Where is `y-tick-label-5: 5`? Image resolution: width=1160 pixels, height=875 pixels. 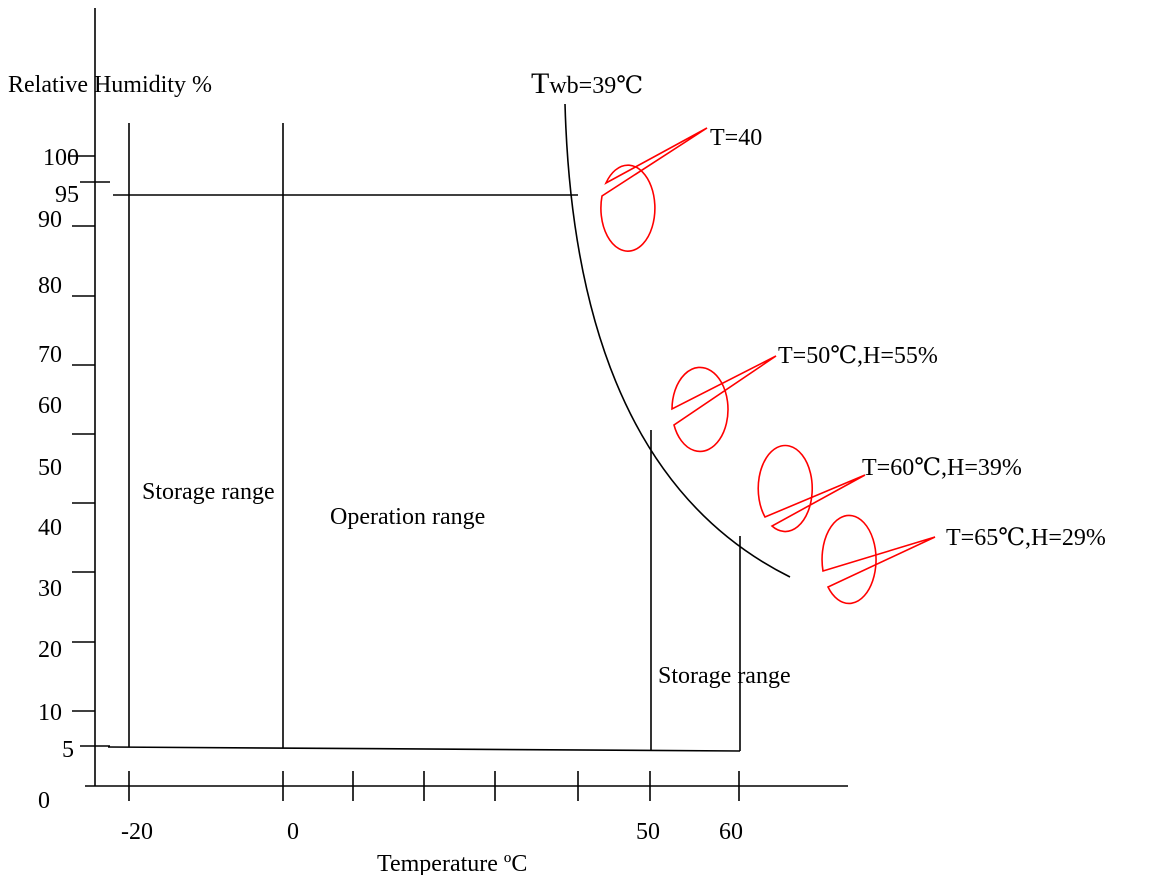
y-tick-label-5: 5 is located at coordinates (68, 750).